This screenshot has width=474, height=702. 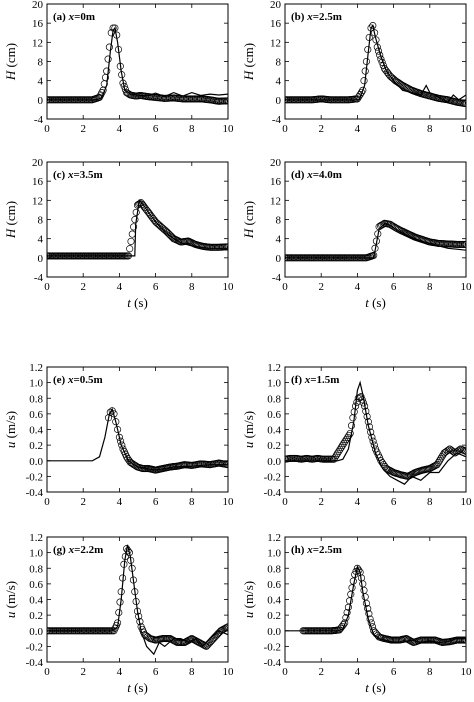 What do you see at coordinates (78, 175) in the screenshot?
I see `panel-label: (c) x=3.5m` at bounding box center [78, 175].